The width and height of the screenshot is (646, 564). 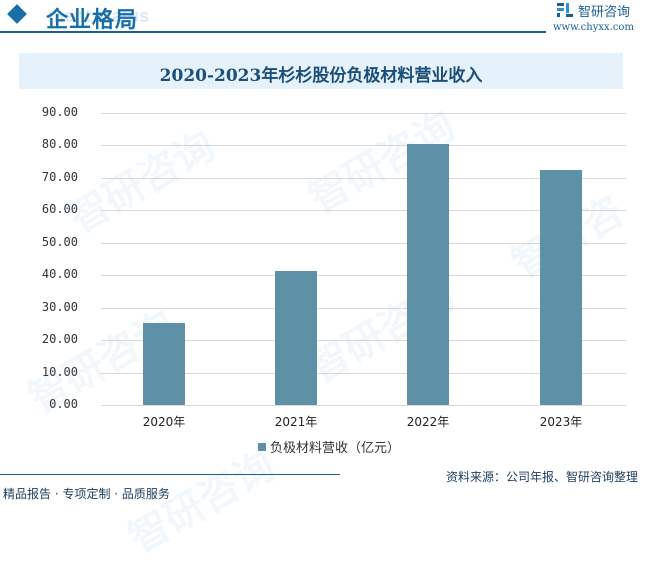 What do you see at coordinates (565, 10) in the screenshot?
I see `logo-icon` at bounding box center [565, 10].